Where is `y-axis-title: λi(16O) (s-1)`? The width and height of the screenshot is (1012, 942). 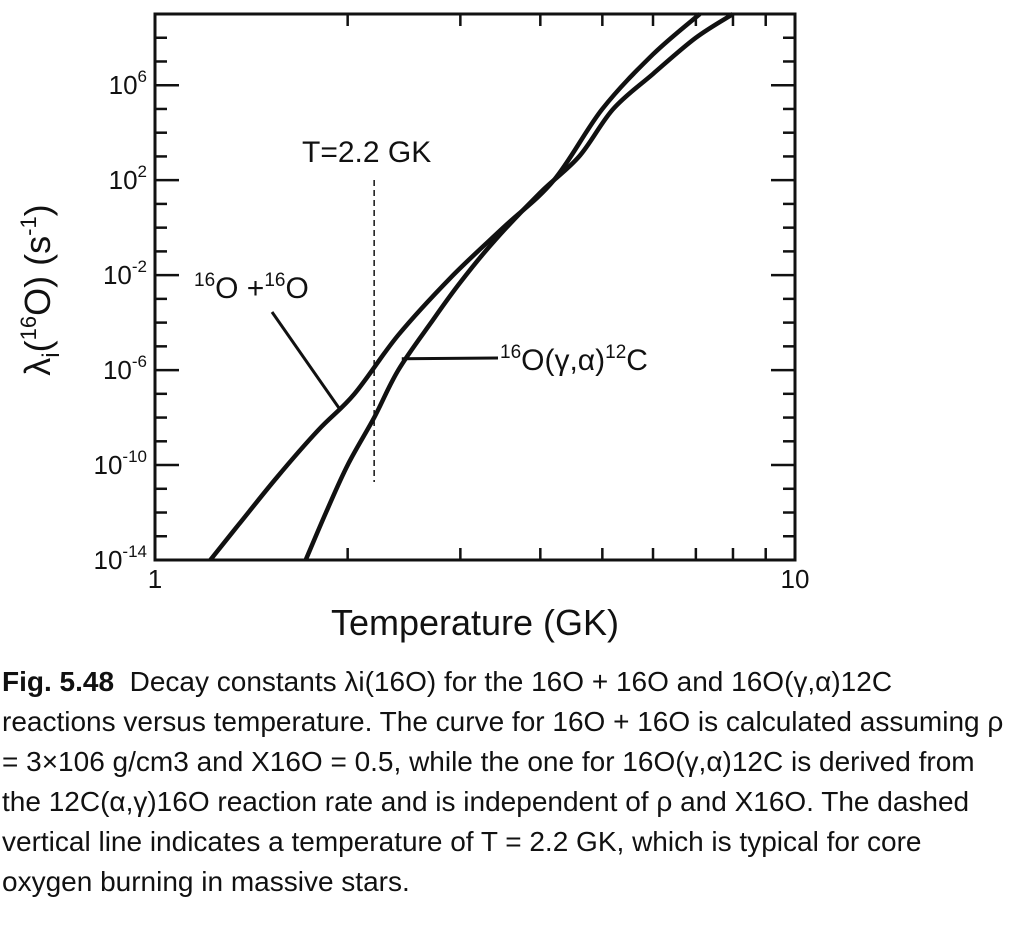 y-axis-title: λi(16O) (s-1) is located at coordinates (40, 289).